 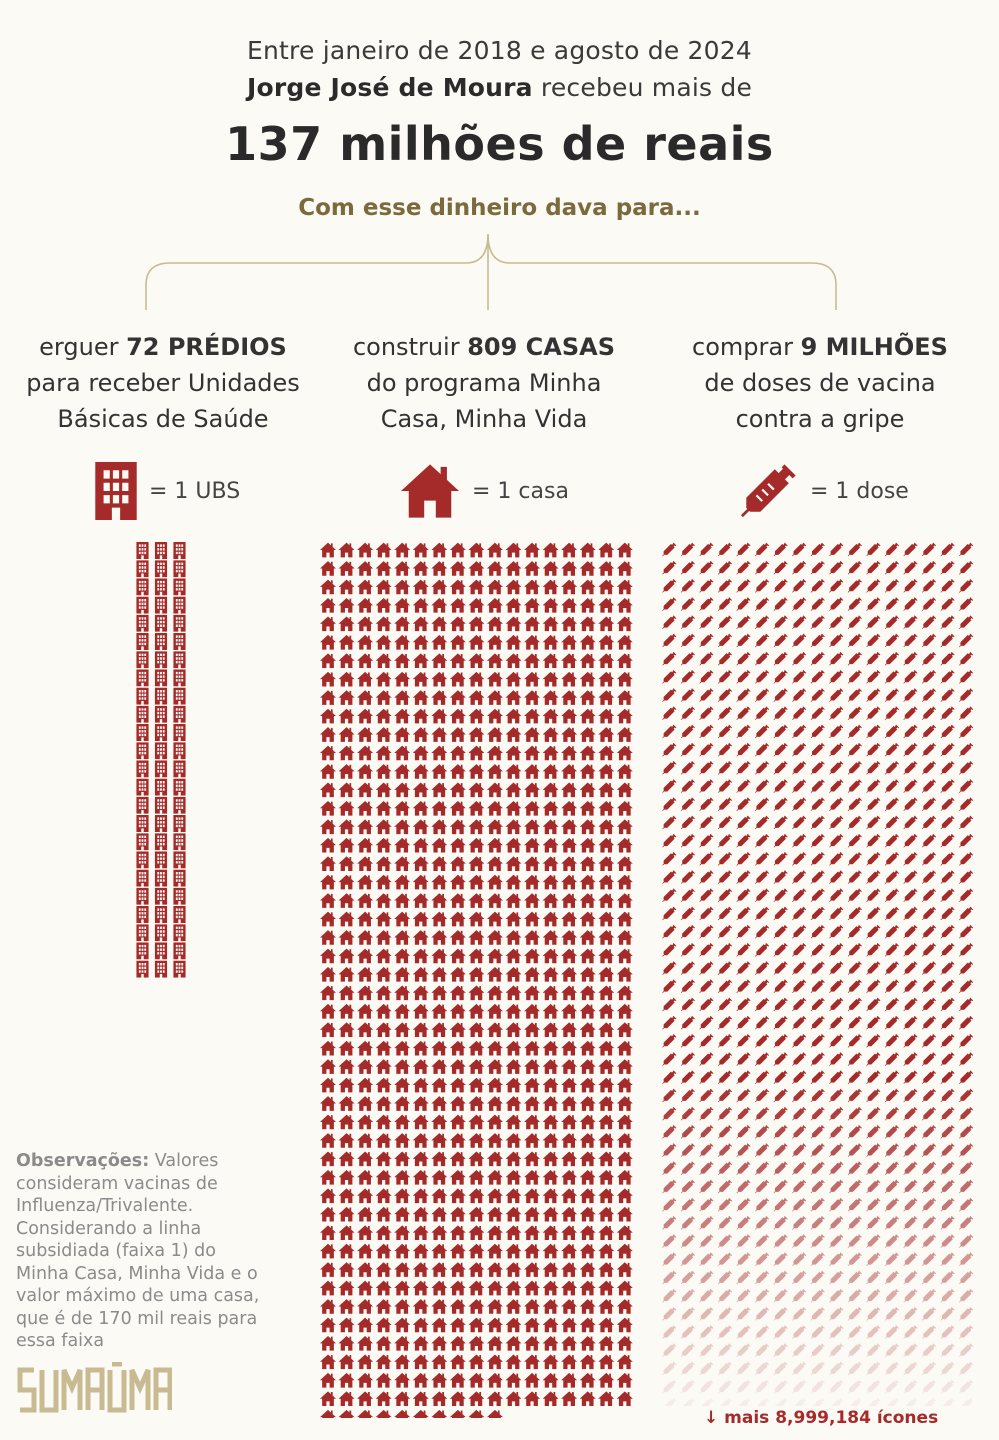 I want to click on col1-bold: 72 PRÉDIOS, so click(x=206, y=347).